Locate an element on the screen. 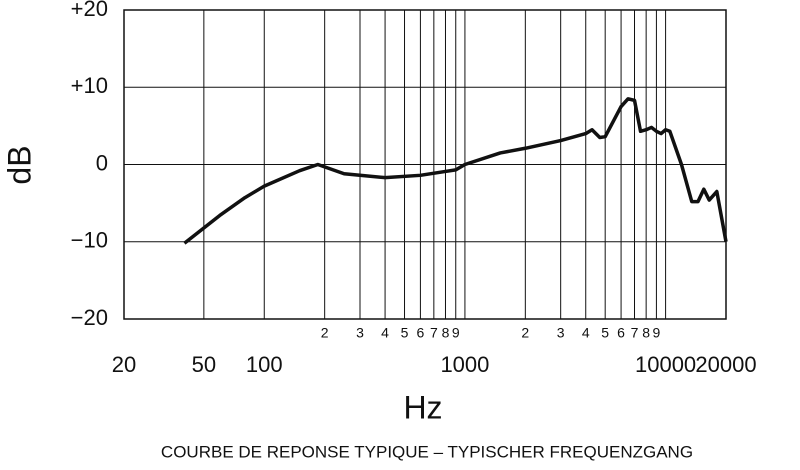  y-tick-label: 0 is located at coordinates (102, 162).